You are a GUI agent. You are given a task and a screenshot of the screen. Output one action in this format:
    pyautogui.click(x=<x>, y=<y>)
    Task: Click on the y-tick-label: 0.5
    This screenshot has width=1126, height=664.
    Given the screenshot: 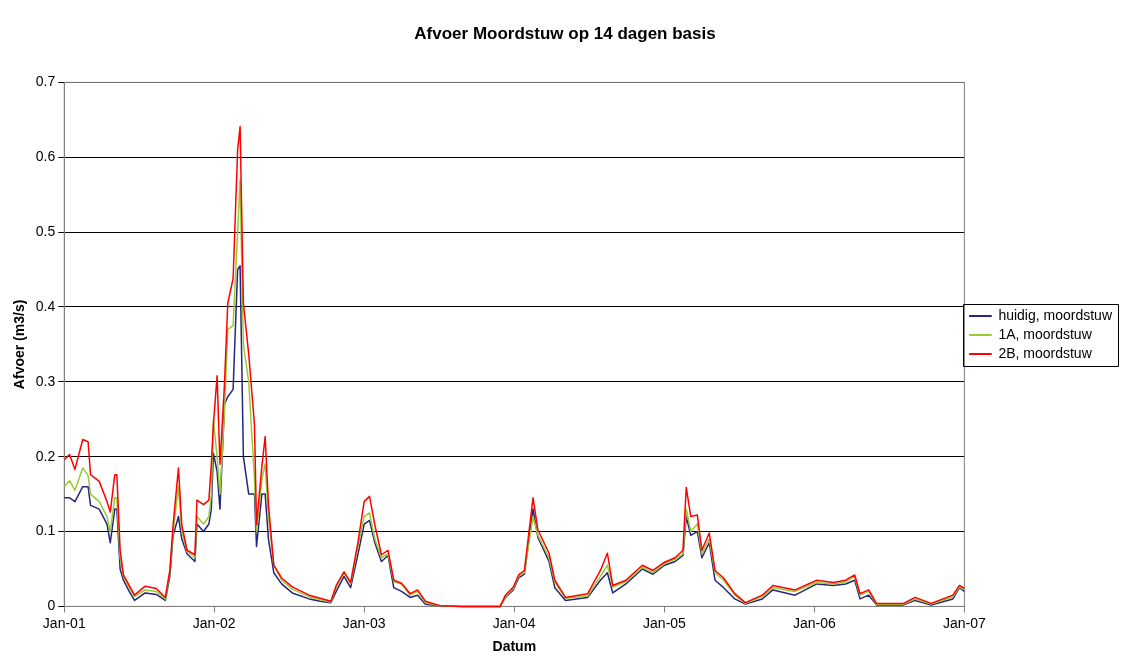 What is the action you would take?
    pyautogui.click(x=45, y=230)
    